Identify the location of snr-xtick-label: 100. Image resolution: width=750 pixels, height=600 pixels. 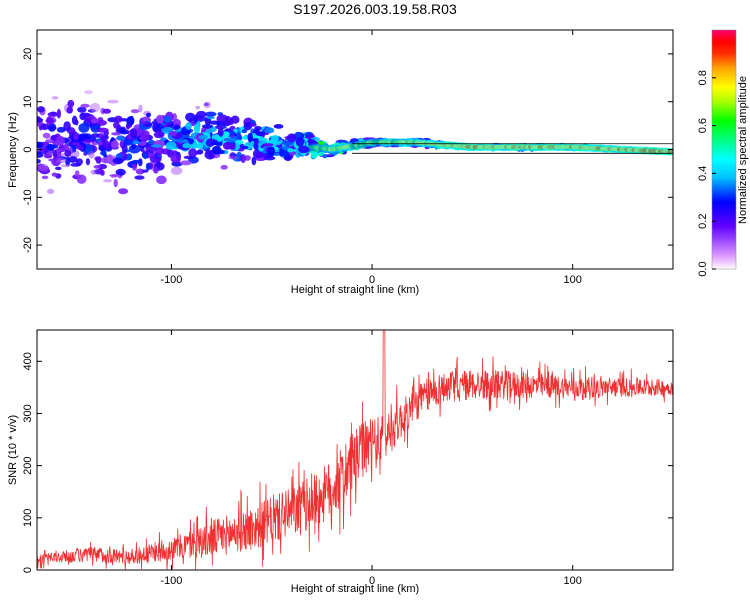
(573, 581).